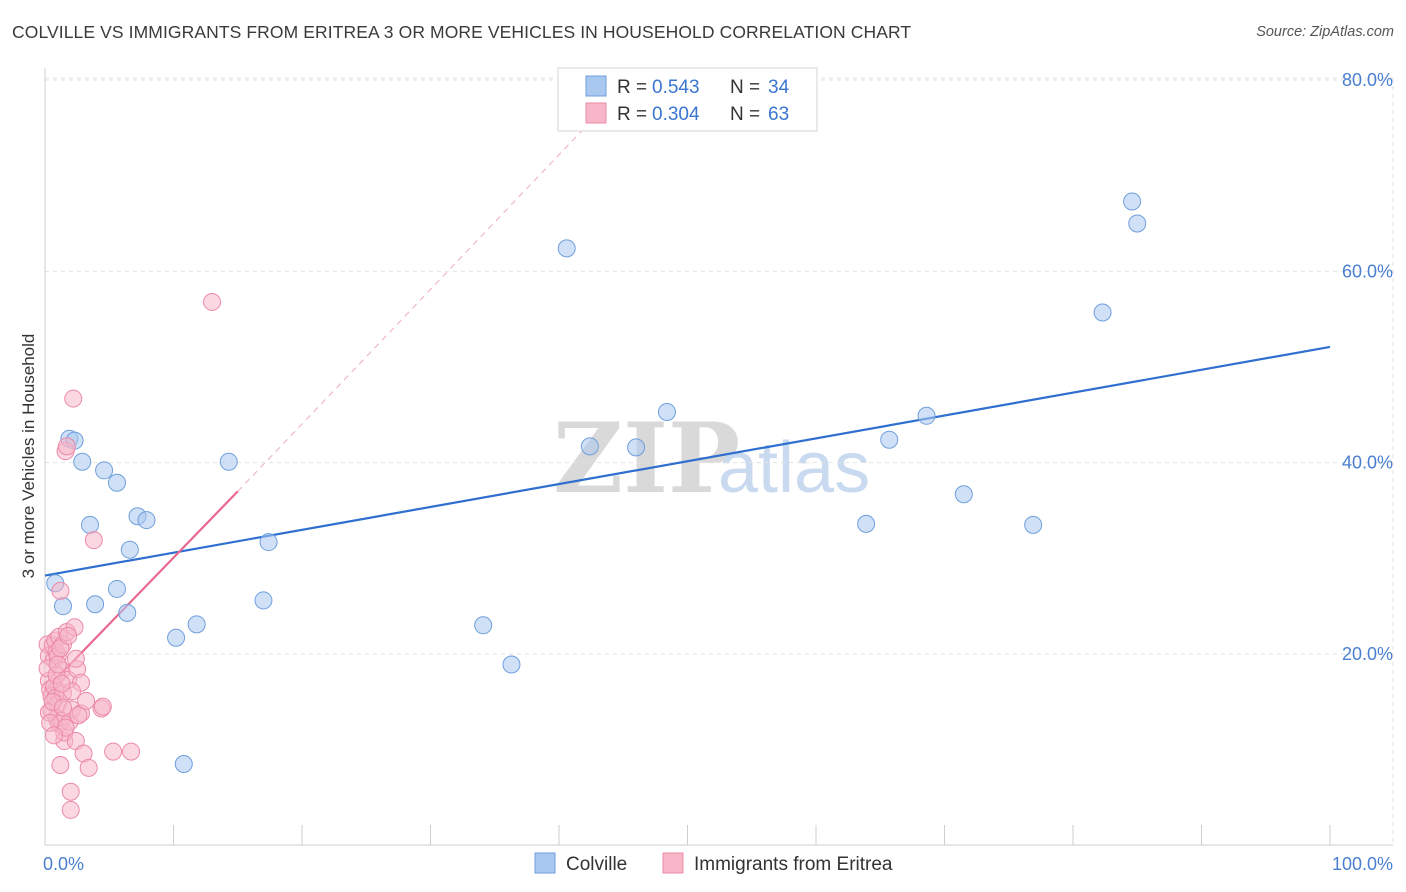  Describe the element at coordinates (793, 864) in the screenshot. I see `series-label-eritrea: Immigrants from Eritrea` at that location.